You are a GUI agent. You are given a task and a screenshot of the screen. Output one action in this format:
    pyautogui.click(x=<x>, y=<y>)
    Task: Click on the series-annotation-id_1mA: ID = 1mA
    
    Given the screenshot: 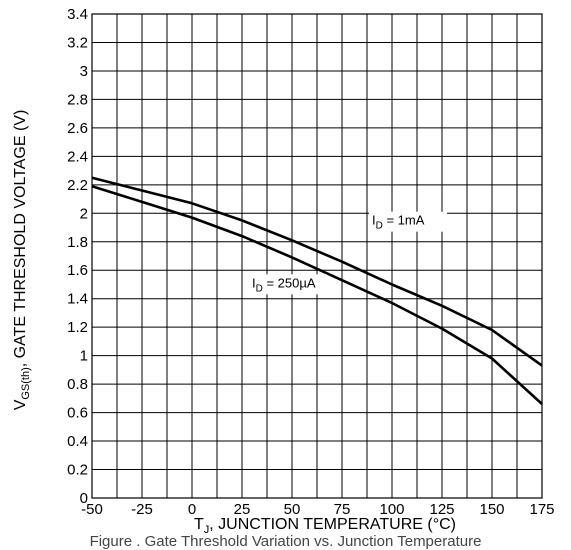 What is the action you would take?
    pyautogui.click(x=398, y=222)
    